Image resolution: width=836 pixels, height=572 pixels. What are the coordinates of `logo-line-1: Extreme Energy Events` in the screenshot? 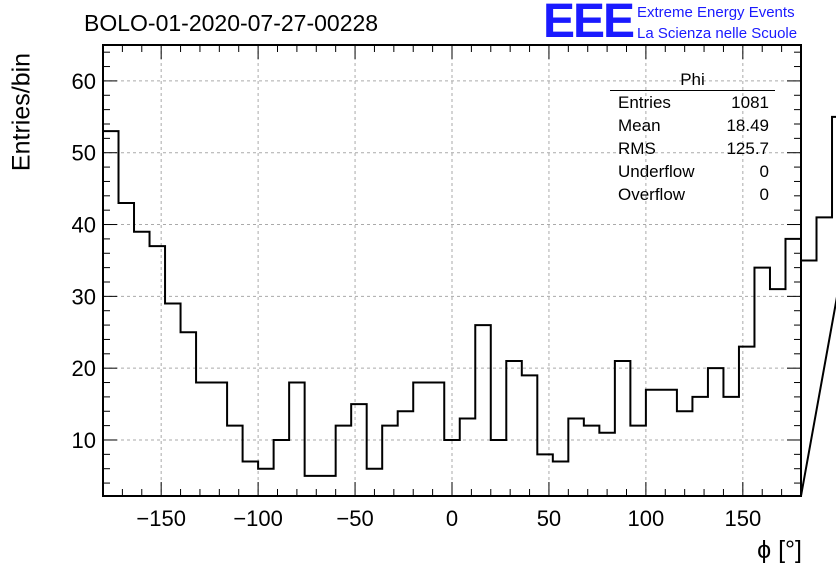 It's located at (716, 12).